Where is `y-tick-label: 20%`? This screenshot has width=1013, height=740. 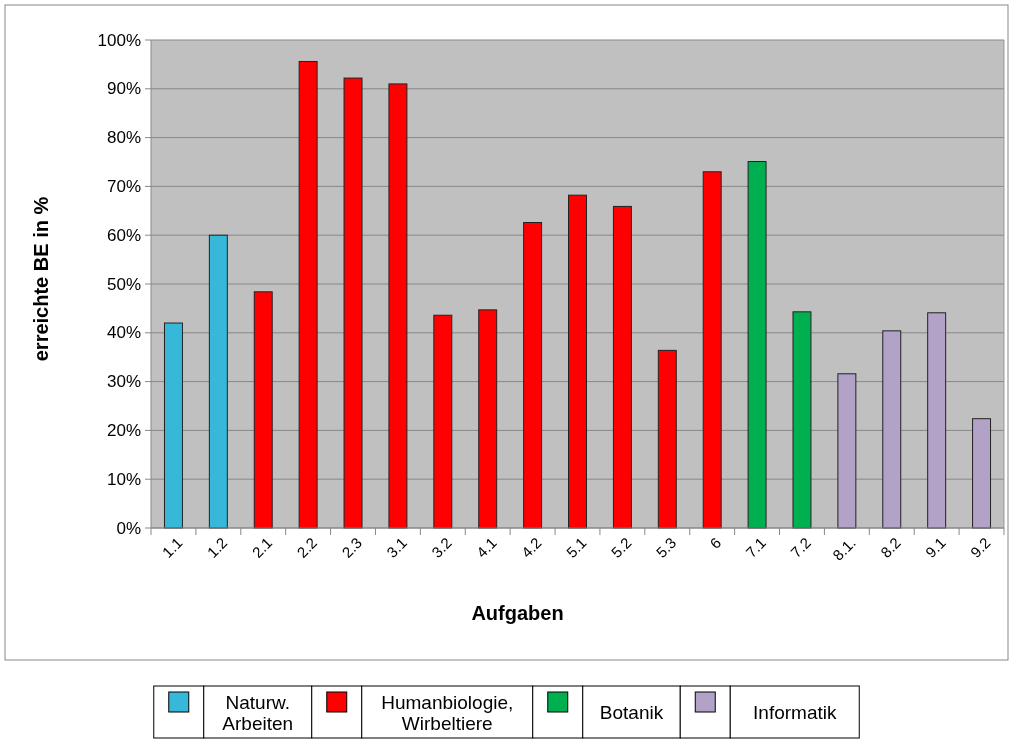
y-tick-label: 20% is located at coordinates (123, 430).